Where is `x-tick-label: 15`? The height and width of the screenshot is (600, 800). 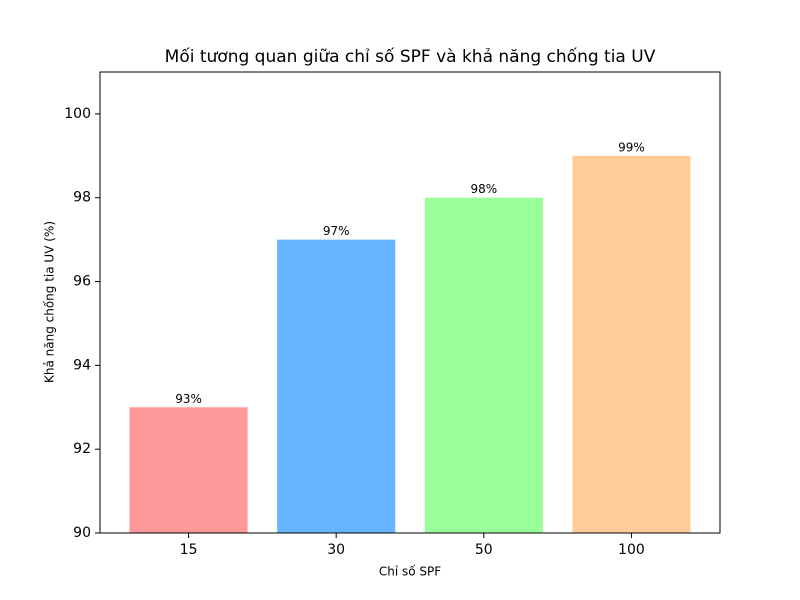 x-tick-label: 15 is located at coordinates (189, 550).